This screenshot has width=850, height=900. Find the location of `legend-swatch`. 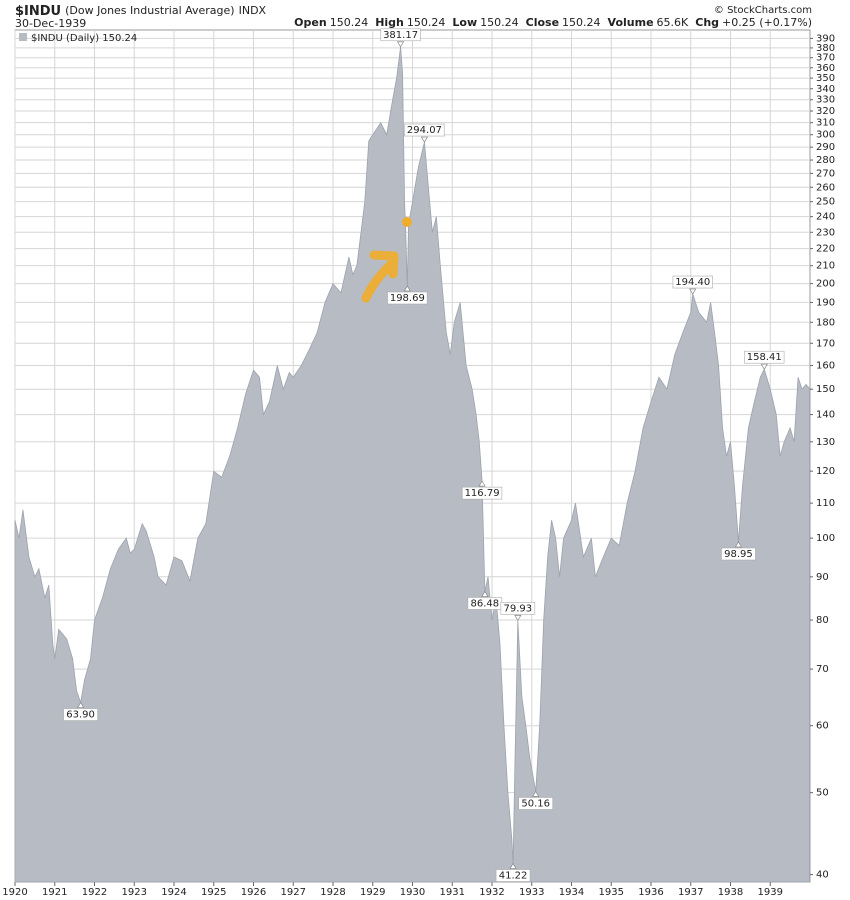

legend-swatch is located at coordinates (23, 37).